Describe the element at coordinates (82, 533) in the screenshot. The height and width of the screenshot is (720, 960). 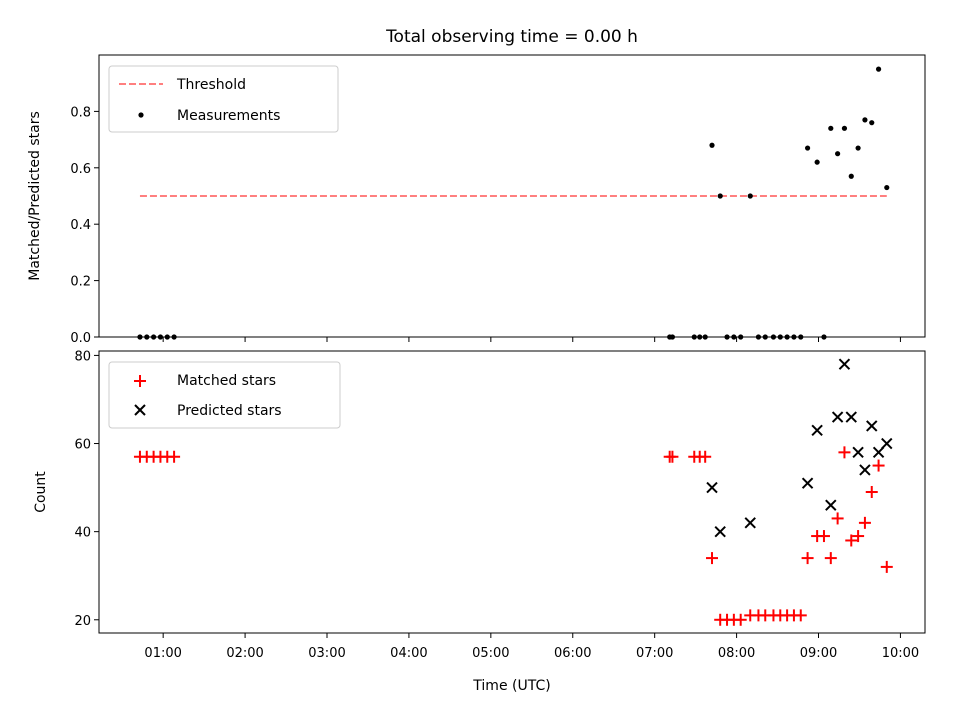
I see `y-tick-label: 40` at that location.